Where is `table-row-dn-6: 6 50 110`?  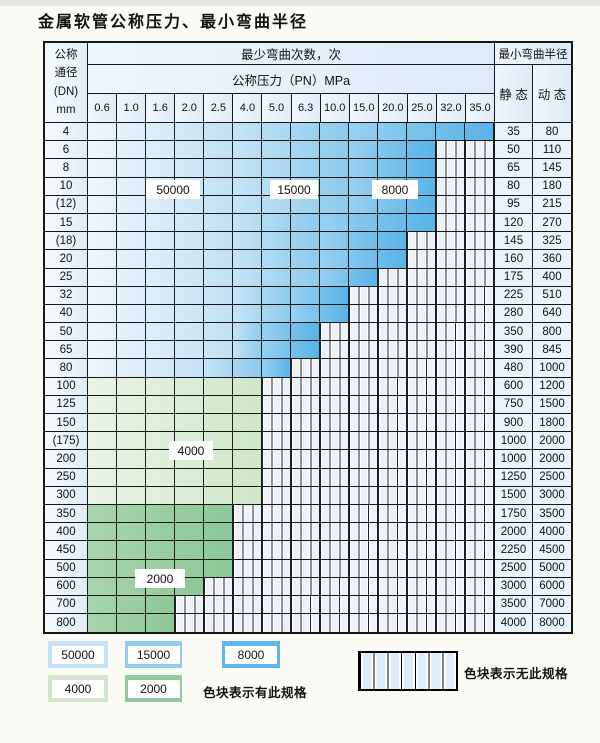 table-row-dn-6: 6 50 110 is located at coordinates (308, 150).